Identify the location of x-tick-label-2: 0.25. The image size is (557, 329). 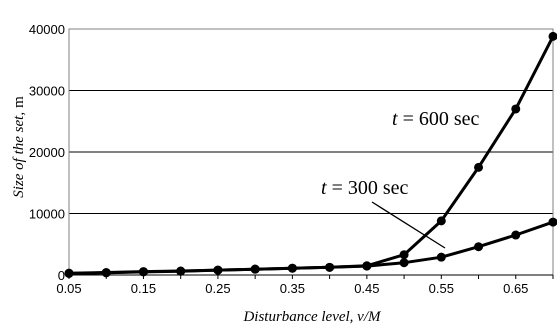
(217, 288).